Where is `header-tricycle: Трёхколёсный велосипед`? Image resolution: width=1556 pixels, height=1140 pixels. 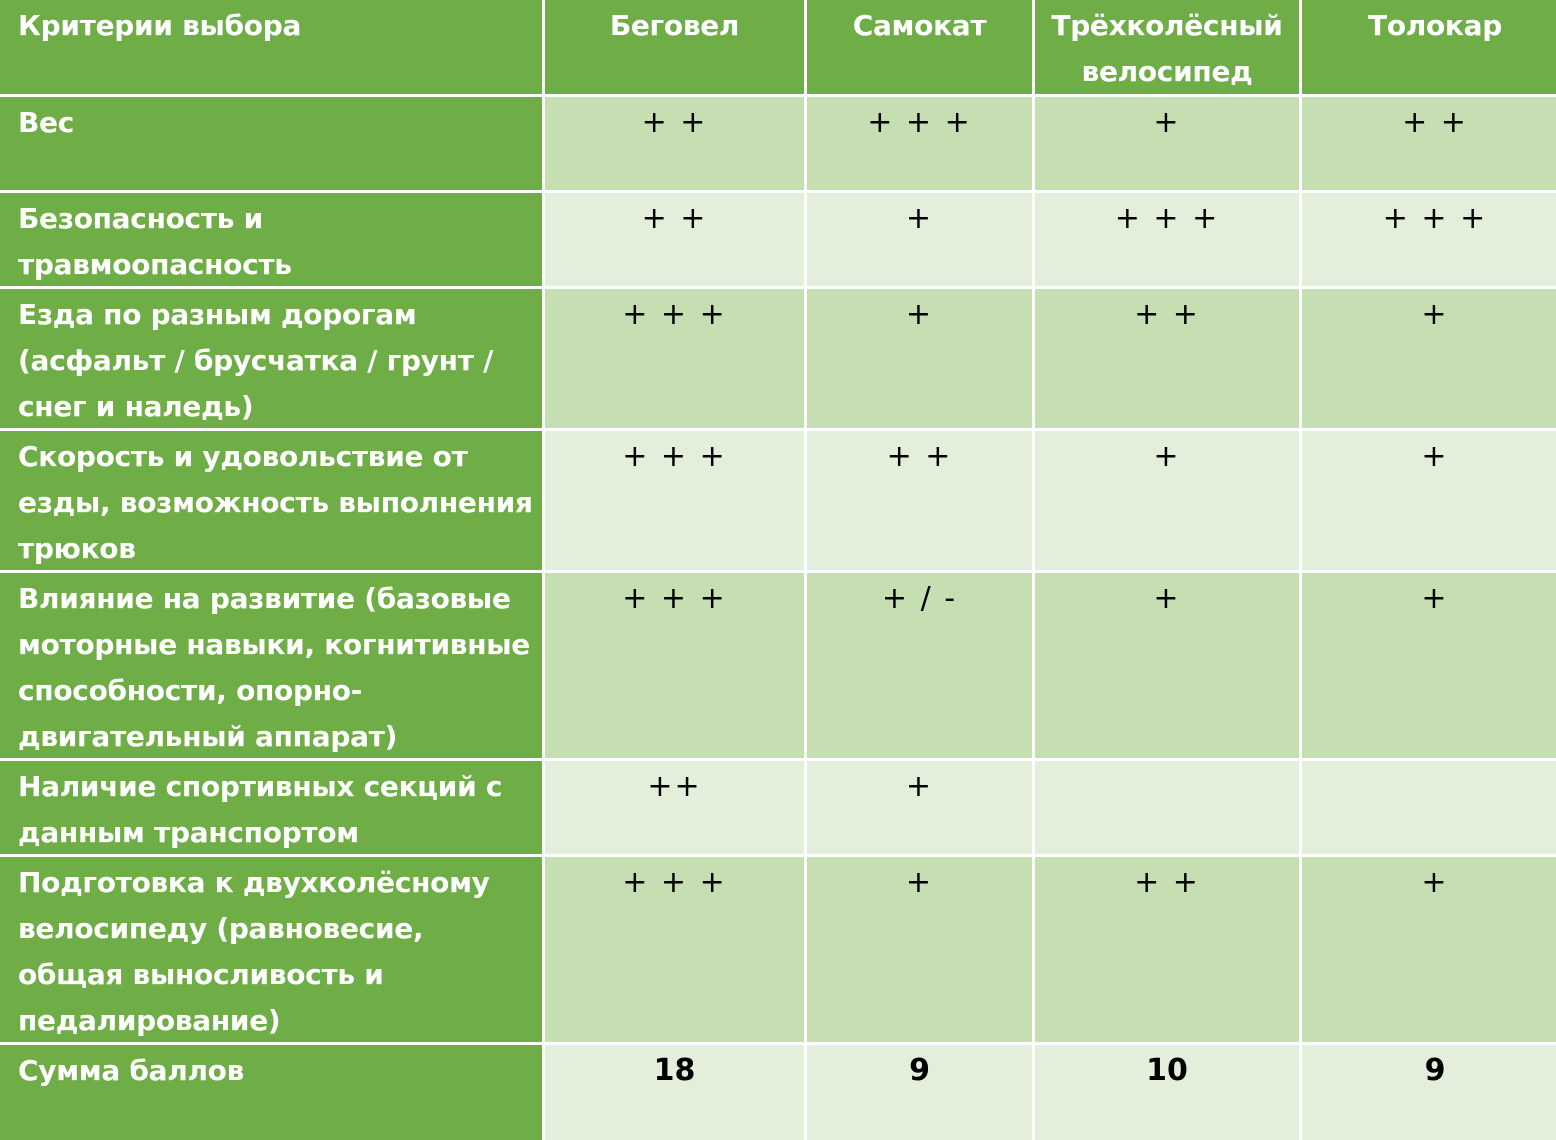
header-tricycle: Трёхколёсный велосипед is located at coordinates (1167, 47).